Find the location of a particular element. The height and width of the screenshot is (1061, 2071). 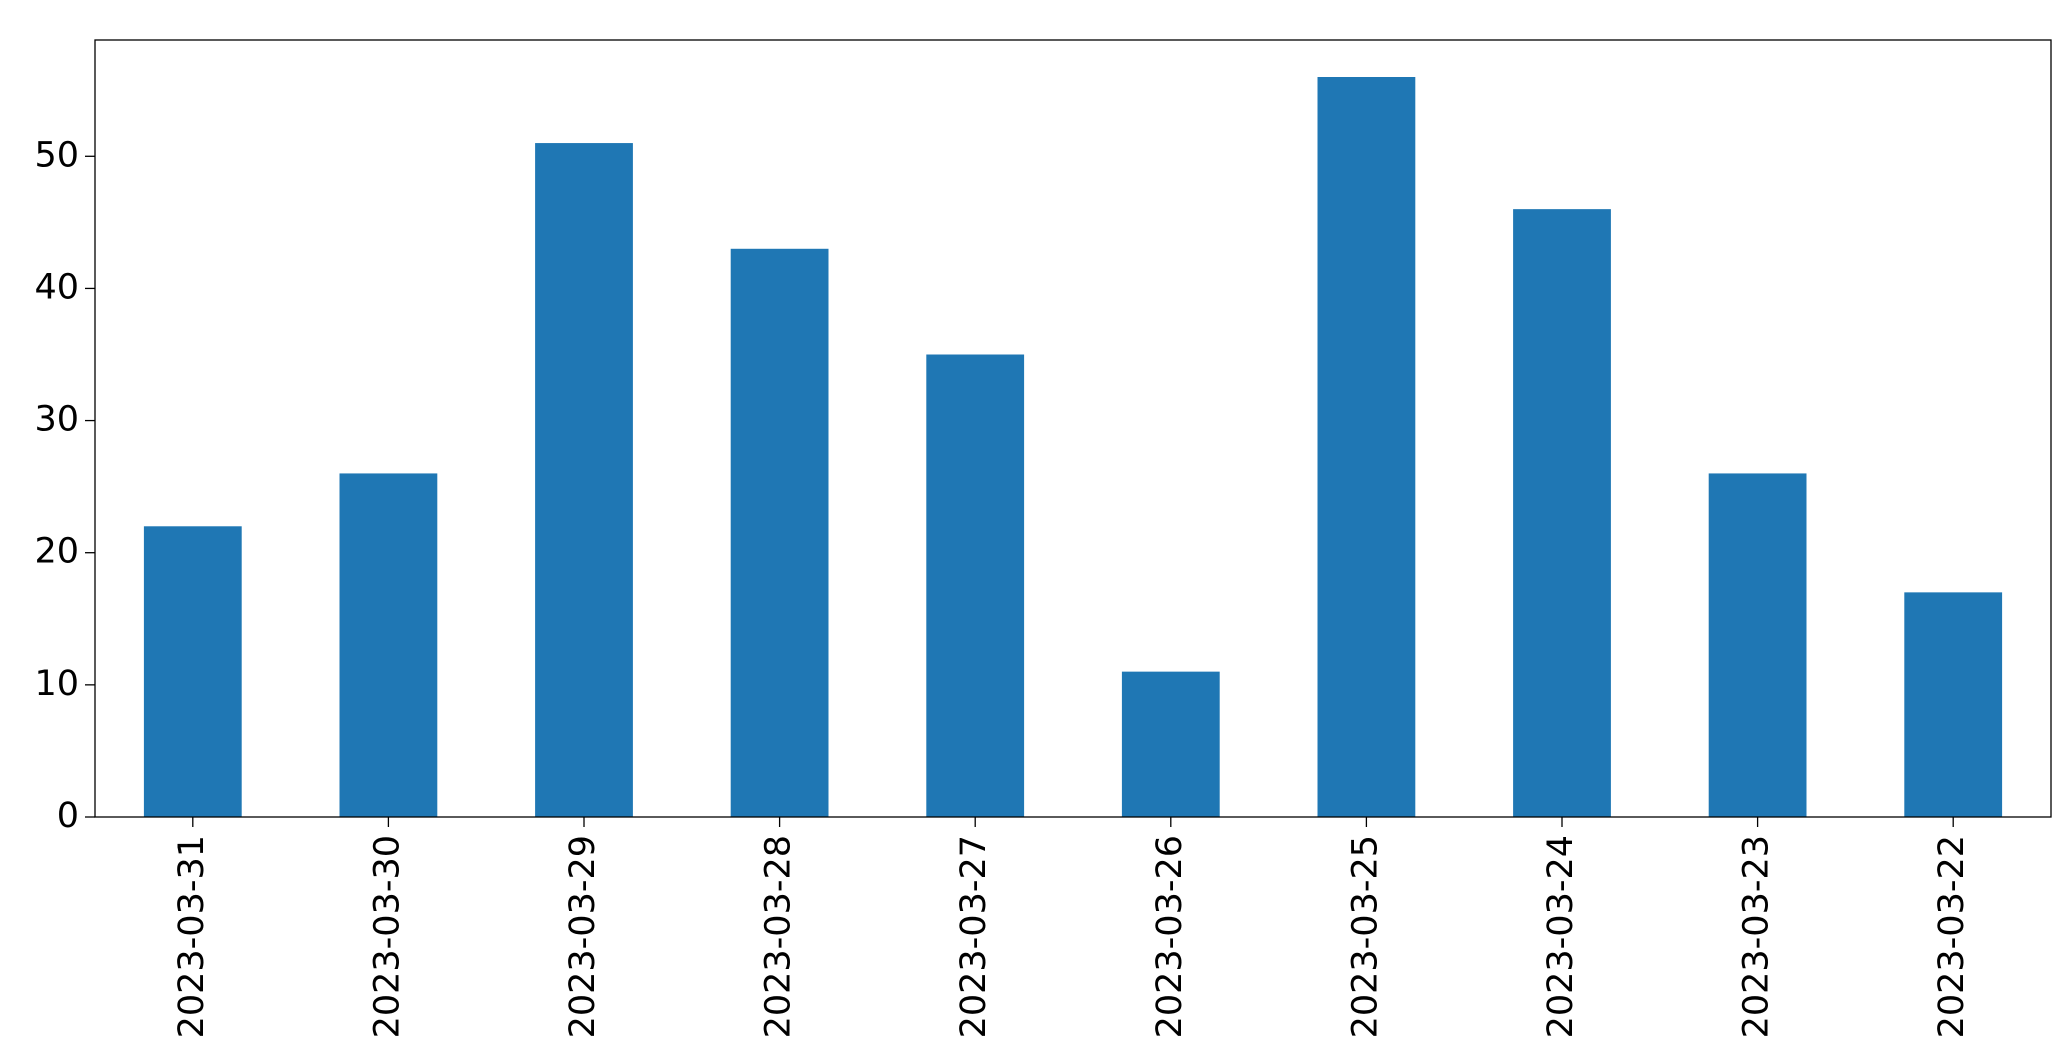

x-tick-label: 2023-03-24 is located at coordinates (1561, 936).